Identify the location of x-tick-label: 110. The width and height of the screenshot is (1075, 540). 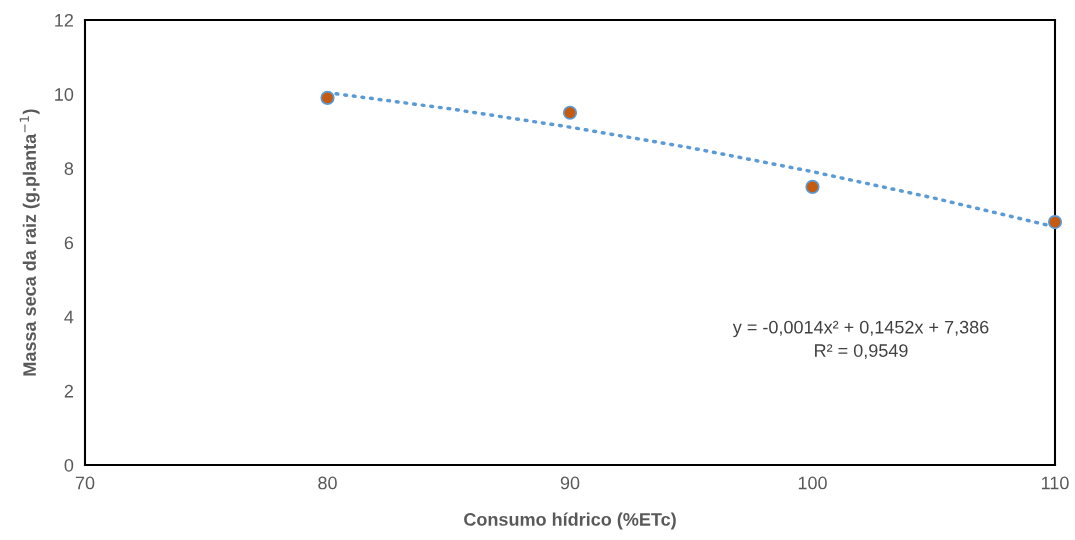
(1055, 483).